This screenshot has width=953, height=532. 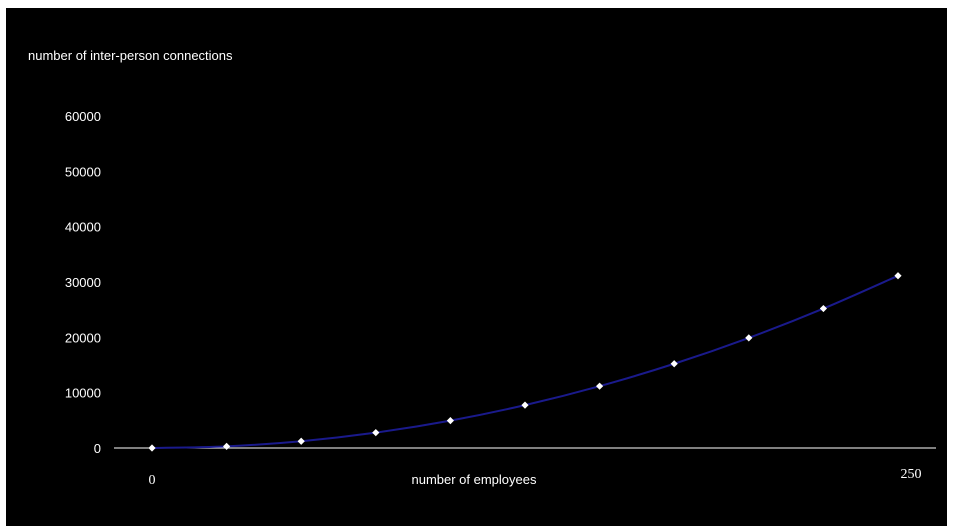 What do you see at coordinates (83, 337) in the screenshot?
I see `y-tick-label: 20000` at bounding box center [83, 337].